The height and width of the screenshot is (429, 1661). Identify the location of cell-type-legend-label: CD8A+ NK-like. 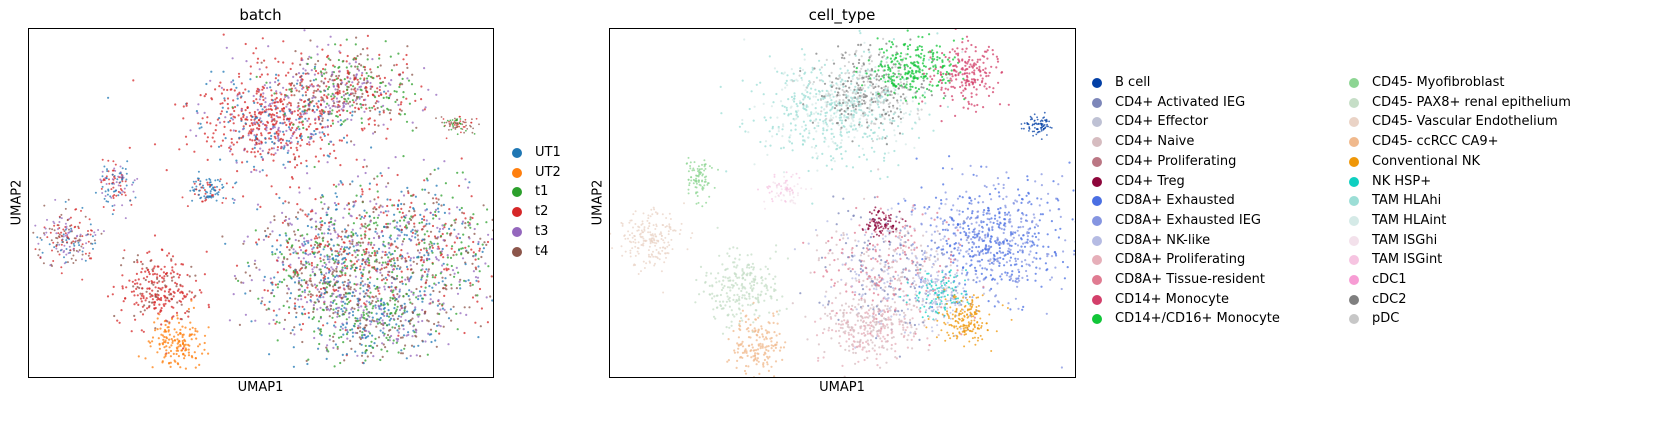
(1163, 240).